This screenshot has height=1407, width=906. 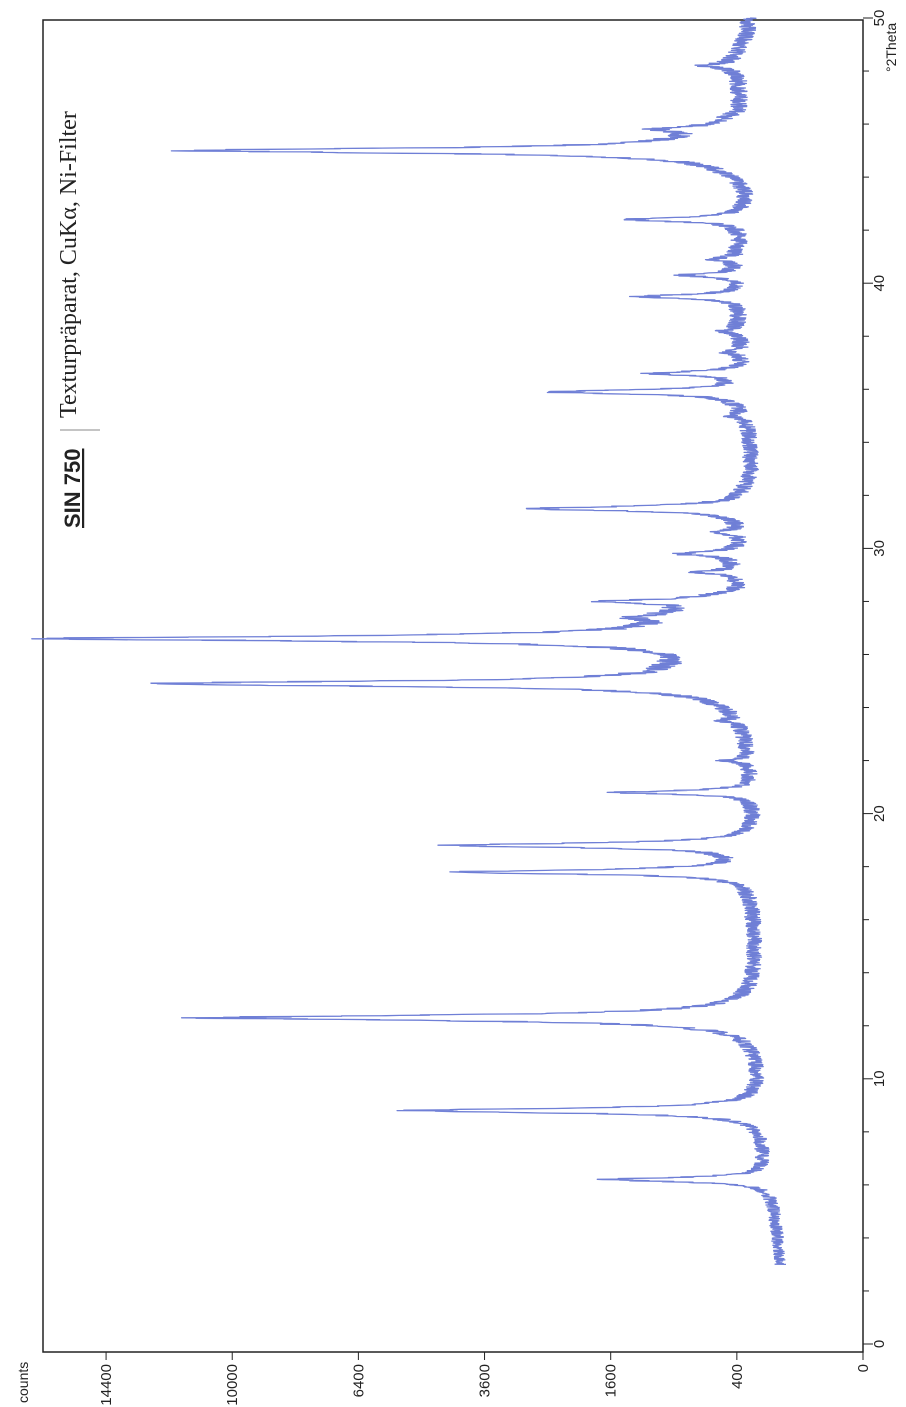 I want to click on counts-tick-label: 400, so click(x=737, y=1376).